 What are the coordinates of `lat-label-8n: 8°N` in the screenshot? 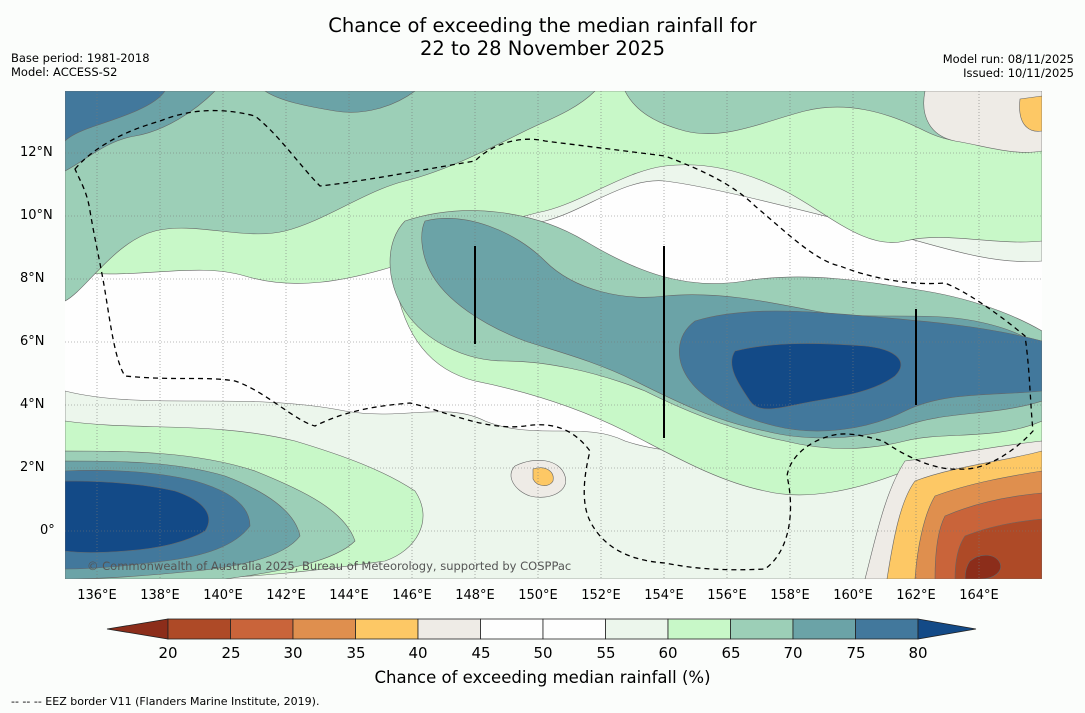 It's located at (32, 278).